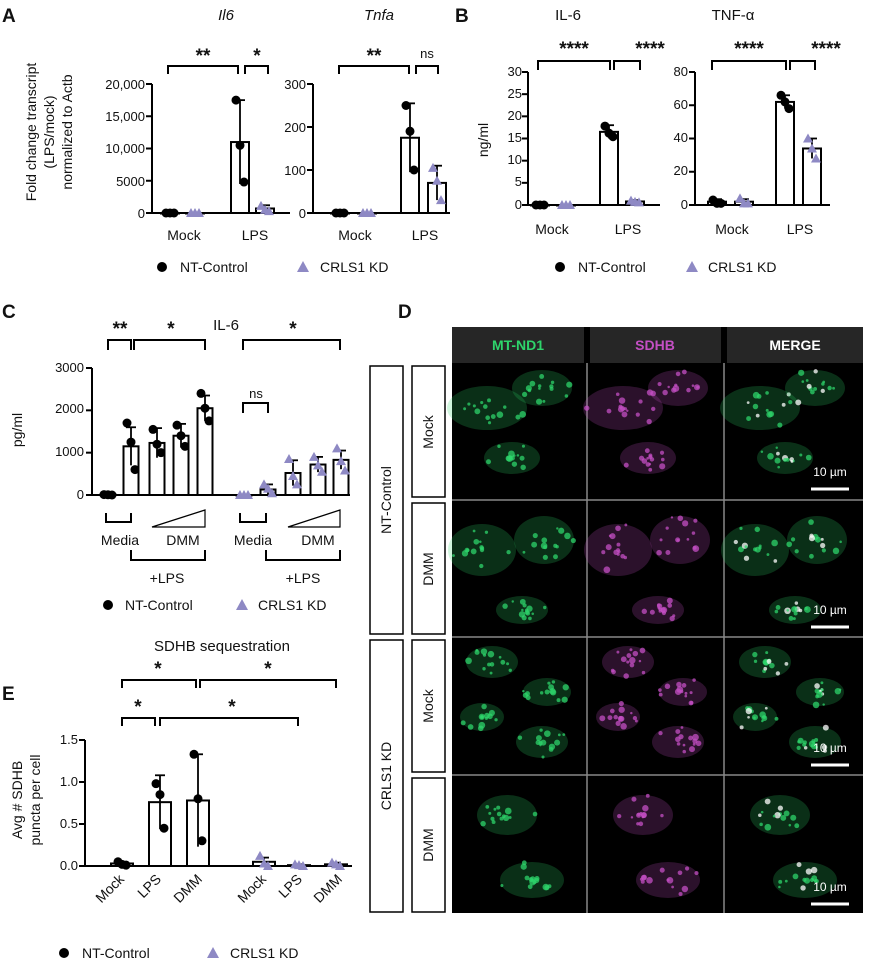 The width and height of the screenshot is (880, 973). What do you see at coordinates (159, 605) in the screenshot?
I see `panel-c-legend-nt-label: NT-Control` at bounding box center [159, 605].